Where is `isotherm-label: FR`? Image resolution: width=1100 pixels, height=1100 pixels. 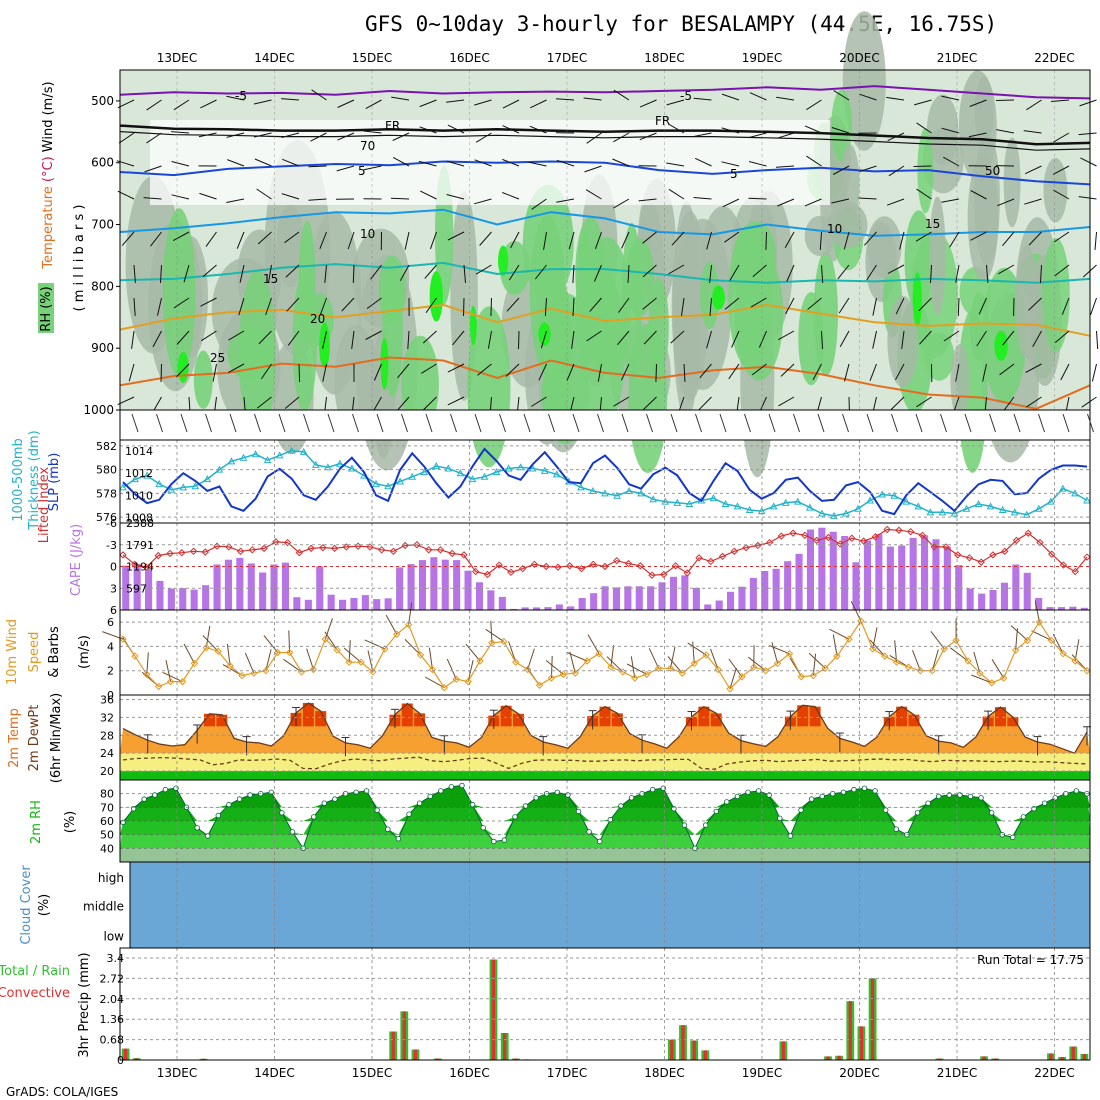
isotherm-label: FR is located at coordinates (392, 126).